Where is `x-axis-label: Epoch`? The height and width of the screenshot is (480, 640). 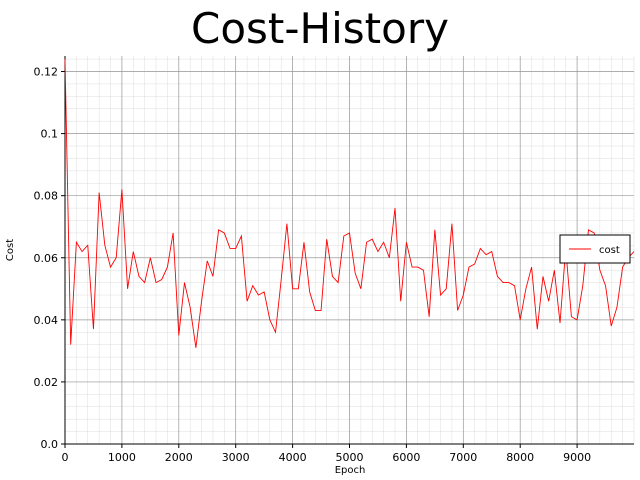 x-axis-label: Epoch is located at coordinates (350, 470).